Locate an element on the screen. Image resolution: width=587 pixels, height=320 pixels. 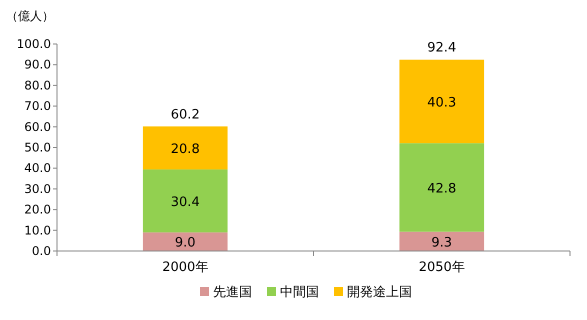
data-label: 9.3 is located at coordinates (441, 242).